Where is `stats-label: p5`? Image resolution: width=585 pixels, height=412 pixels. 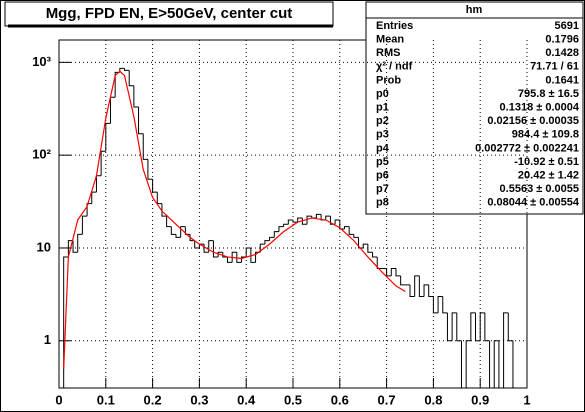 stats-label: p5 is located at coordinates (382, 162).